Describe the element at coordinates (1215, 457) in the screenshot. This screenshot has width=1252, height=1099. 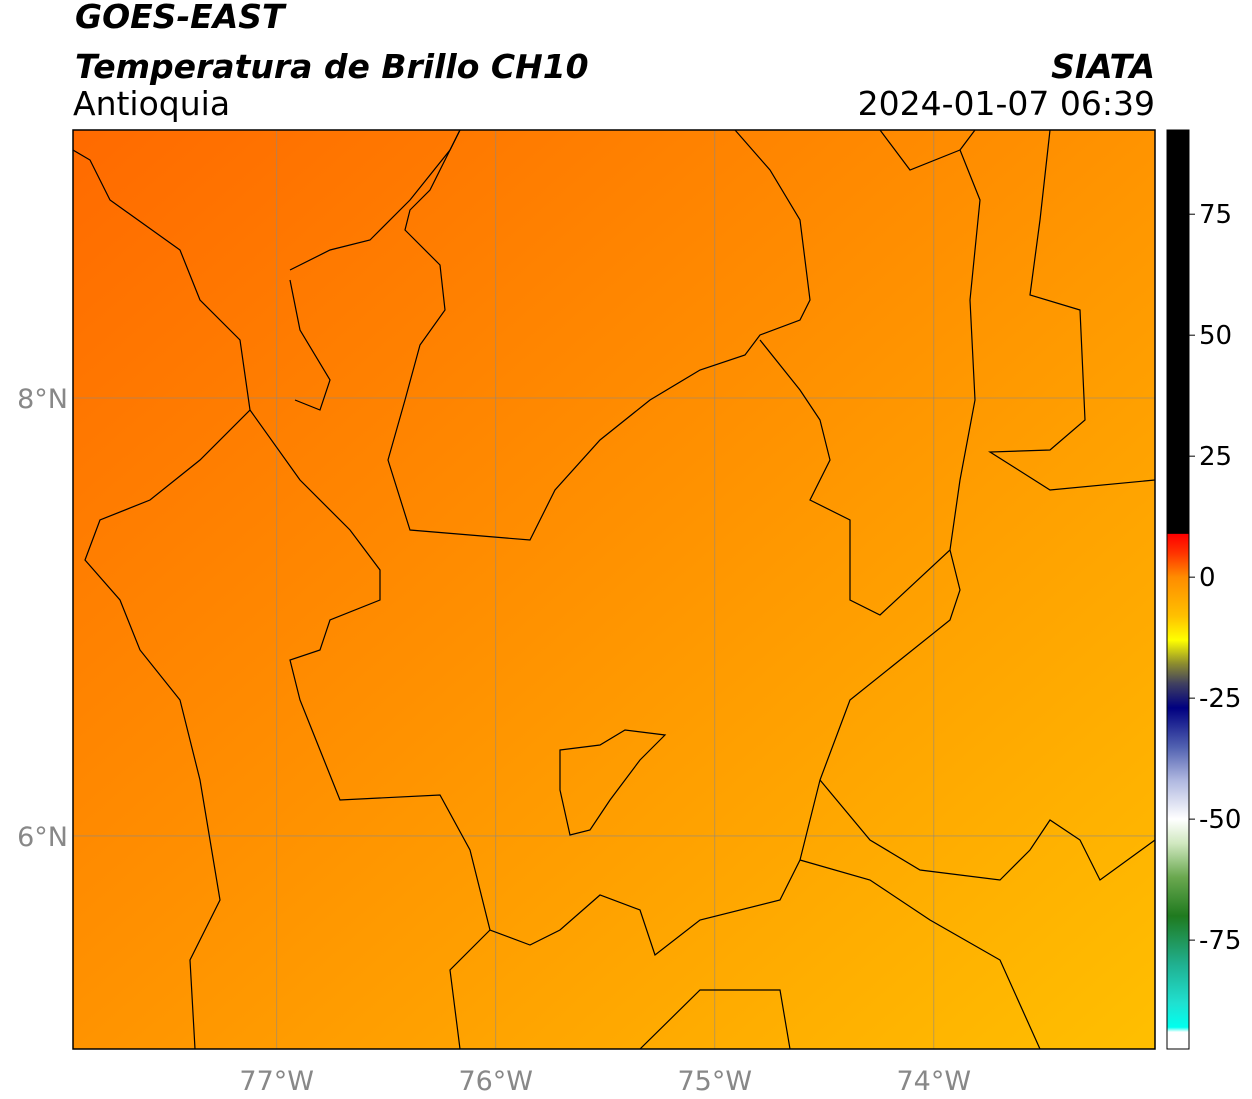
I see `colorbar-tick-label: 25` at that location.